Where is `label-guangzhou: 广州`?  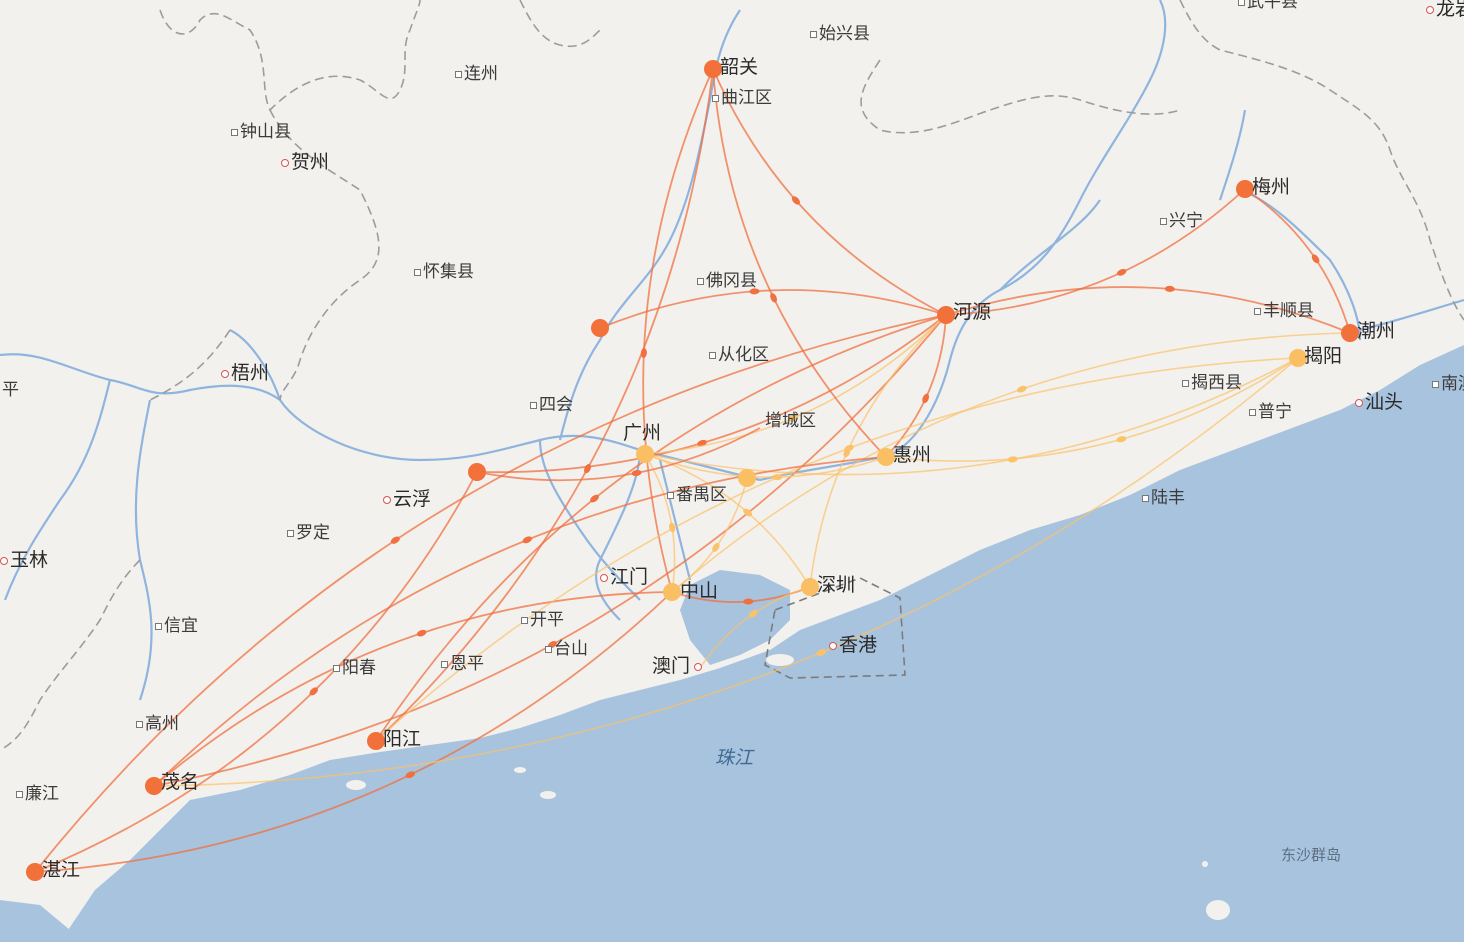 label-guangzhou: 广州 is located at coordinates (642, 433).